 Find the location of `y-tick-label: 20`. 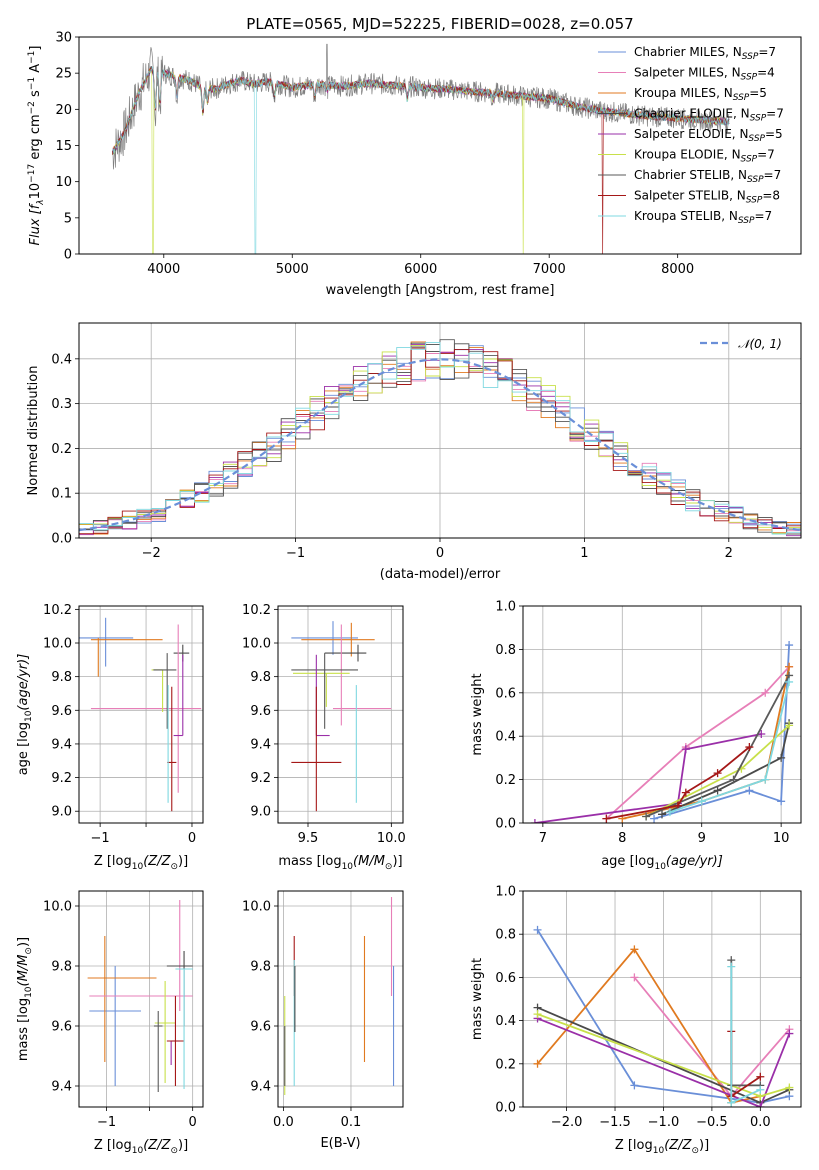

y-tick-label: 20 is located at coordinates (63, 110).